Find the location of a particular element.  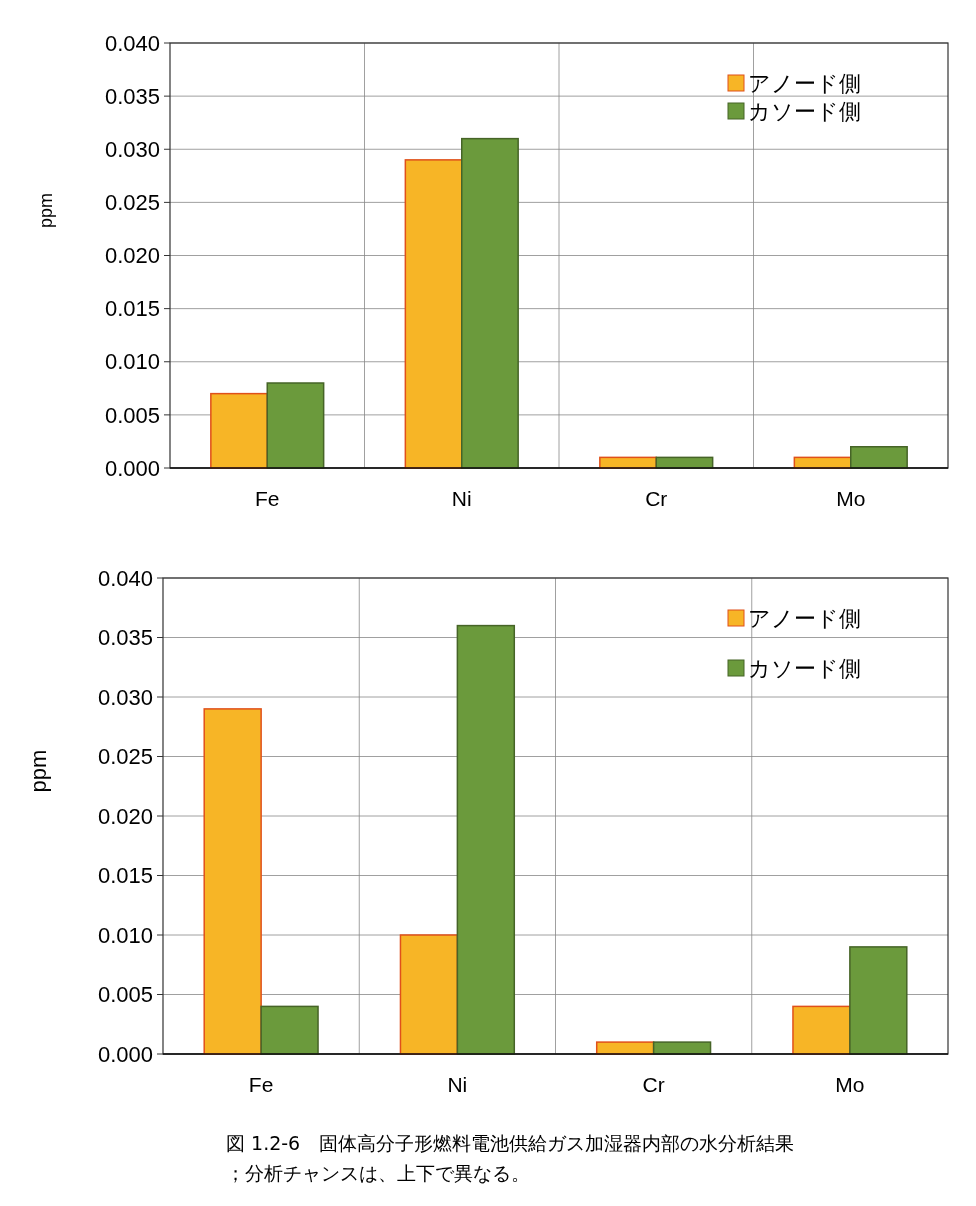

caption: 図 1.2-6 固体高分子形燃料電池供給ガス加湿器内部の水分析結果 is located at coordinates (510, 1143).